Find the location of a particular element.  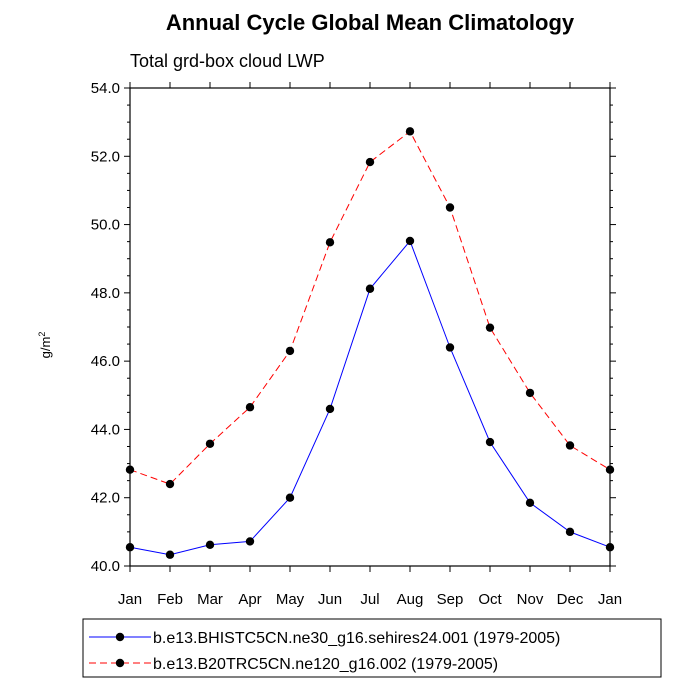

y-axis-label-unit: g/m is located at coordinates (45, 348).